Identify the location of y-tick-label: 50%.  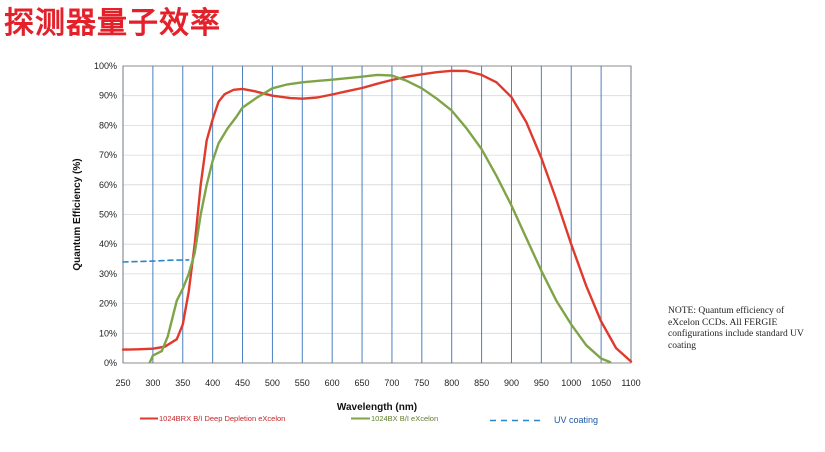
(108, 215).